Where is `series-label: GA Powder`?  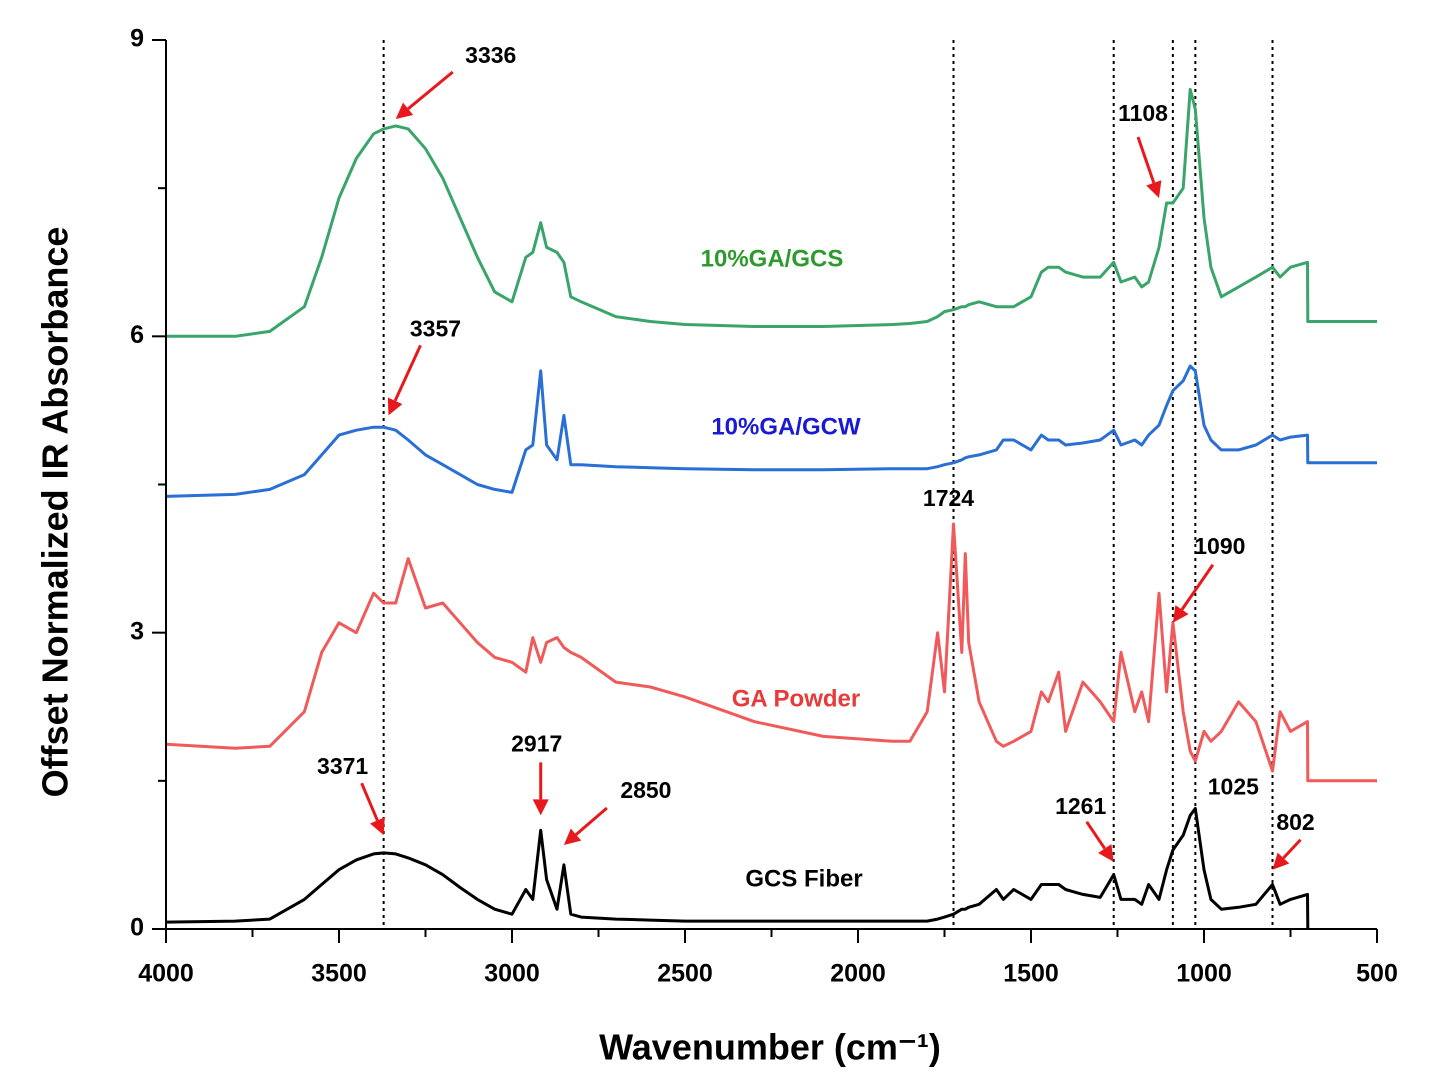 series-label: GA Powder is located at coordinates (796, 698).